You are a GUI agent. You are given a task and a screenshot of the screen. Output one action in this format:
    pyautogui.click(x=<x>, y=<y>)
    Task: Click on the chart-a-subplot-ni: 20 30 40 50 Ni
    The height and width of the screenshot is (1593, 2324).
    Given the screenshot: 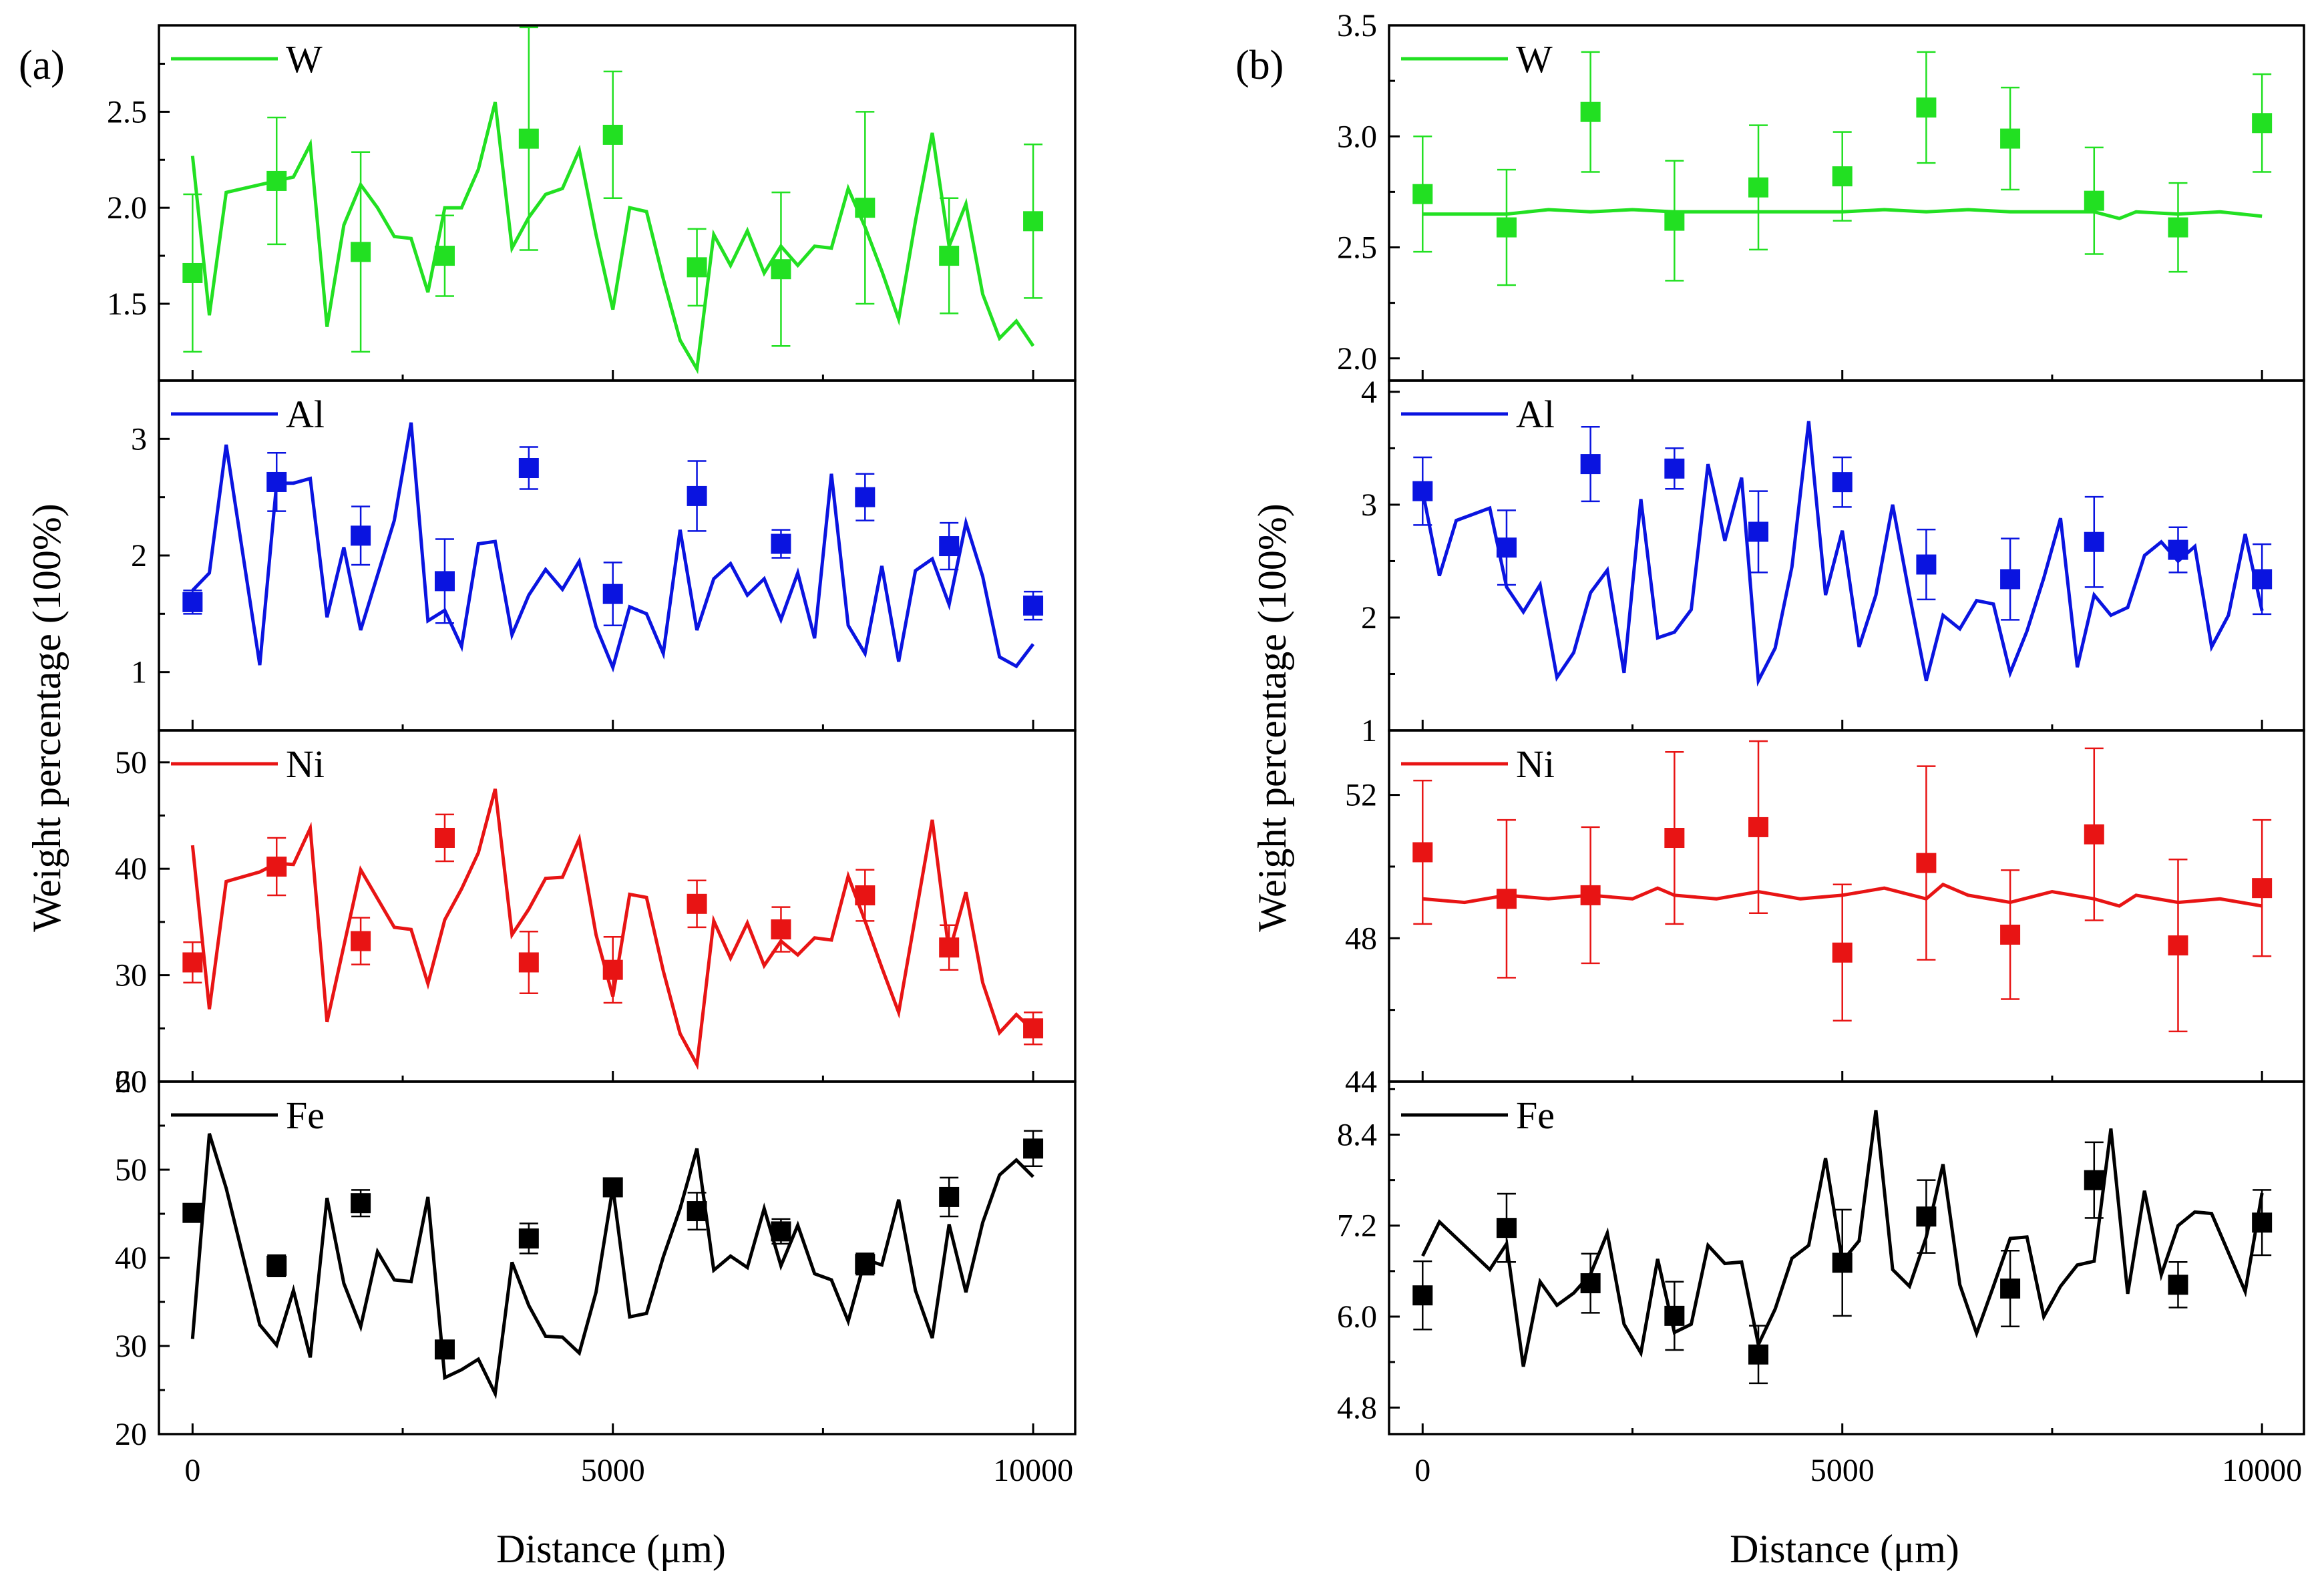 What is the action you would take?
    pyautogui.click(x=596, y=915)
    